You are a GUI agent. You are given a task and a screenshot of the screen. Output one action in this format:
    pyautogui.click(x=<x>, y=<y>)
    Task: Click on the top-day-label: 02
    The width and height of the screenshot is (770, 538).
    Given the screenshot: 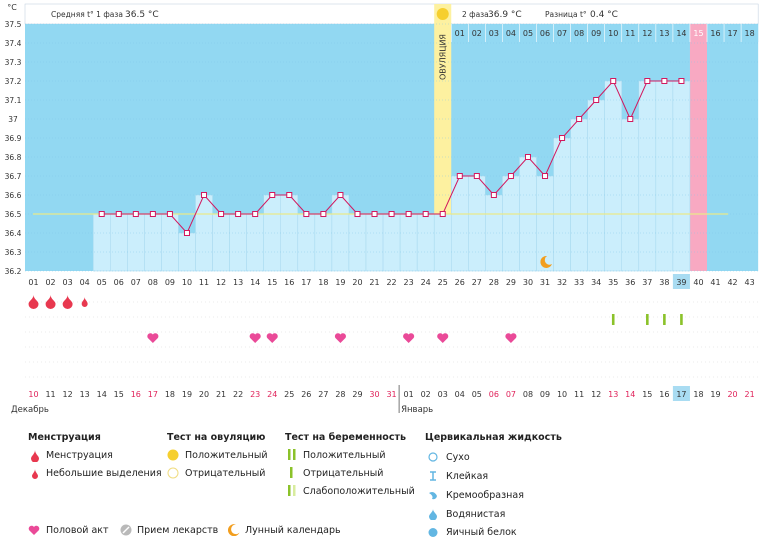 What is the action you would take?
    pyautogui.click(x=477, y=33)
    